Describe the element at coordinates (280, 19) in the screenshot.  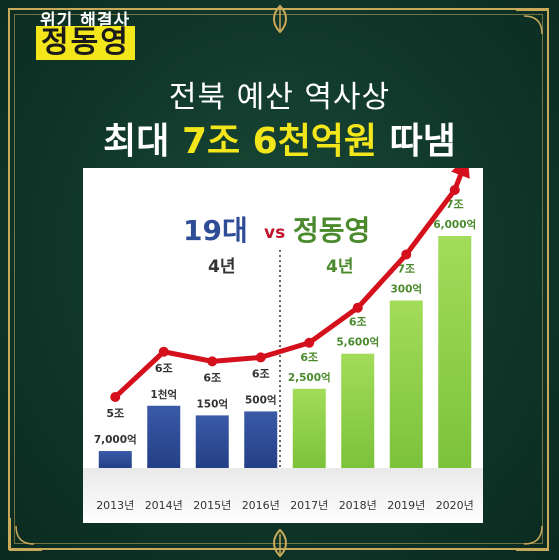
I see `leaf-ornament-top-icon` at that location.